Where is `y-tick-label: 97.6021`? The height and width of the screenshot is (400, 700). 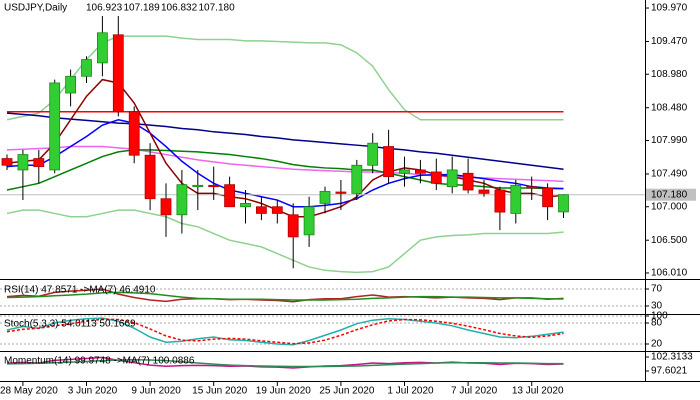
y-tick-label: 97.6021 is located at coordinates (669, 371).